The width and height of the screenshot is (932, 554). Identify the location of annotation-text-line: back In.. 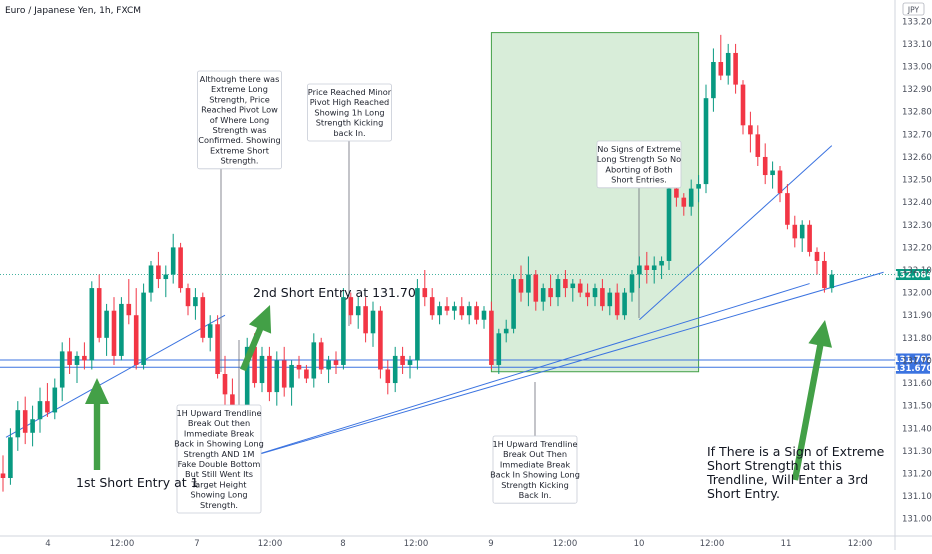
(349, 133).